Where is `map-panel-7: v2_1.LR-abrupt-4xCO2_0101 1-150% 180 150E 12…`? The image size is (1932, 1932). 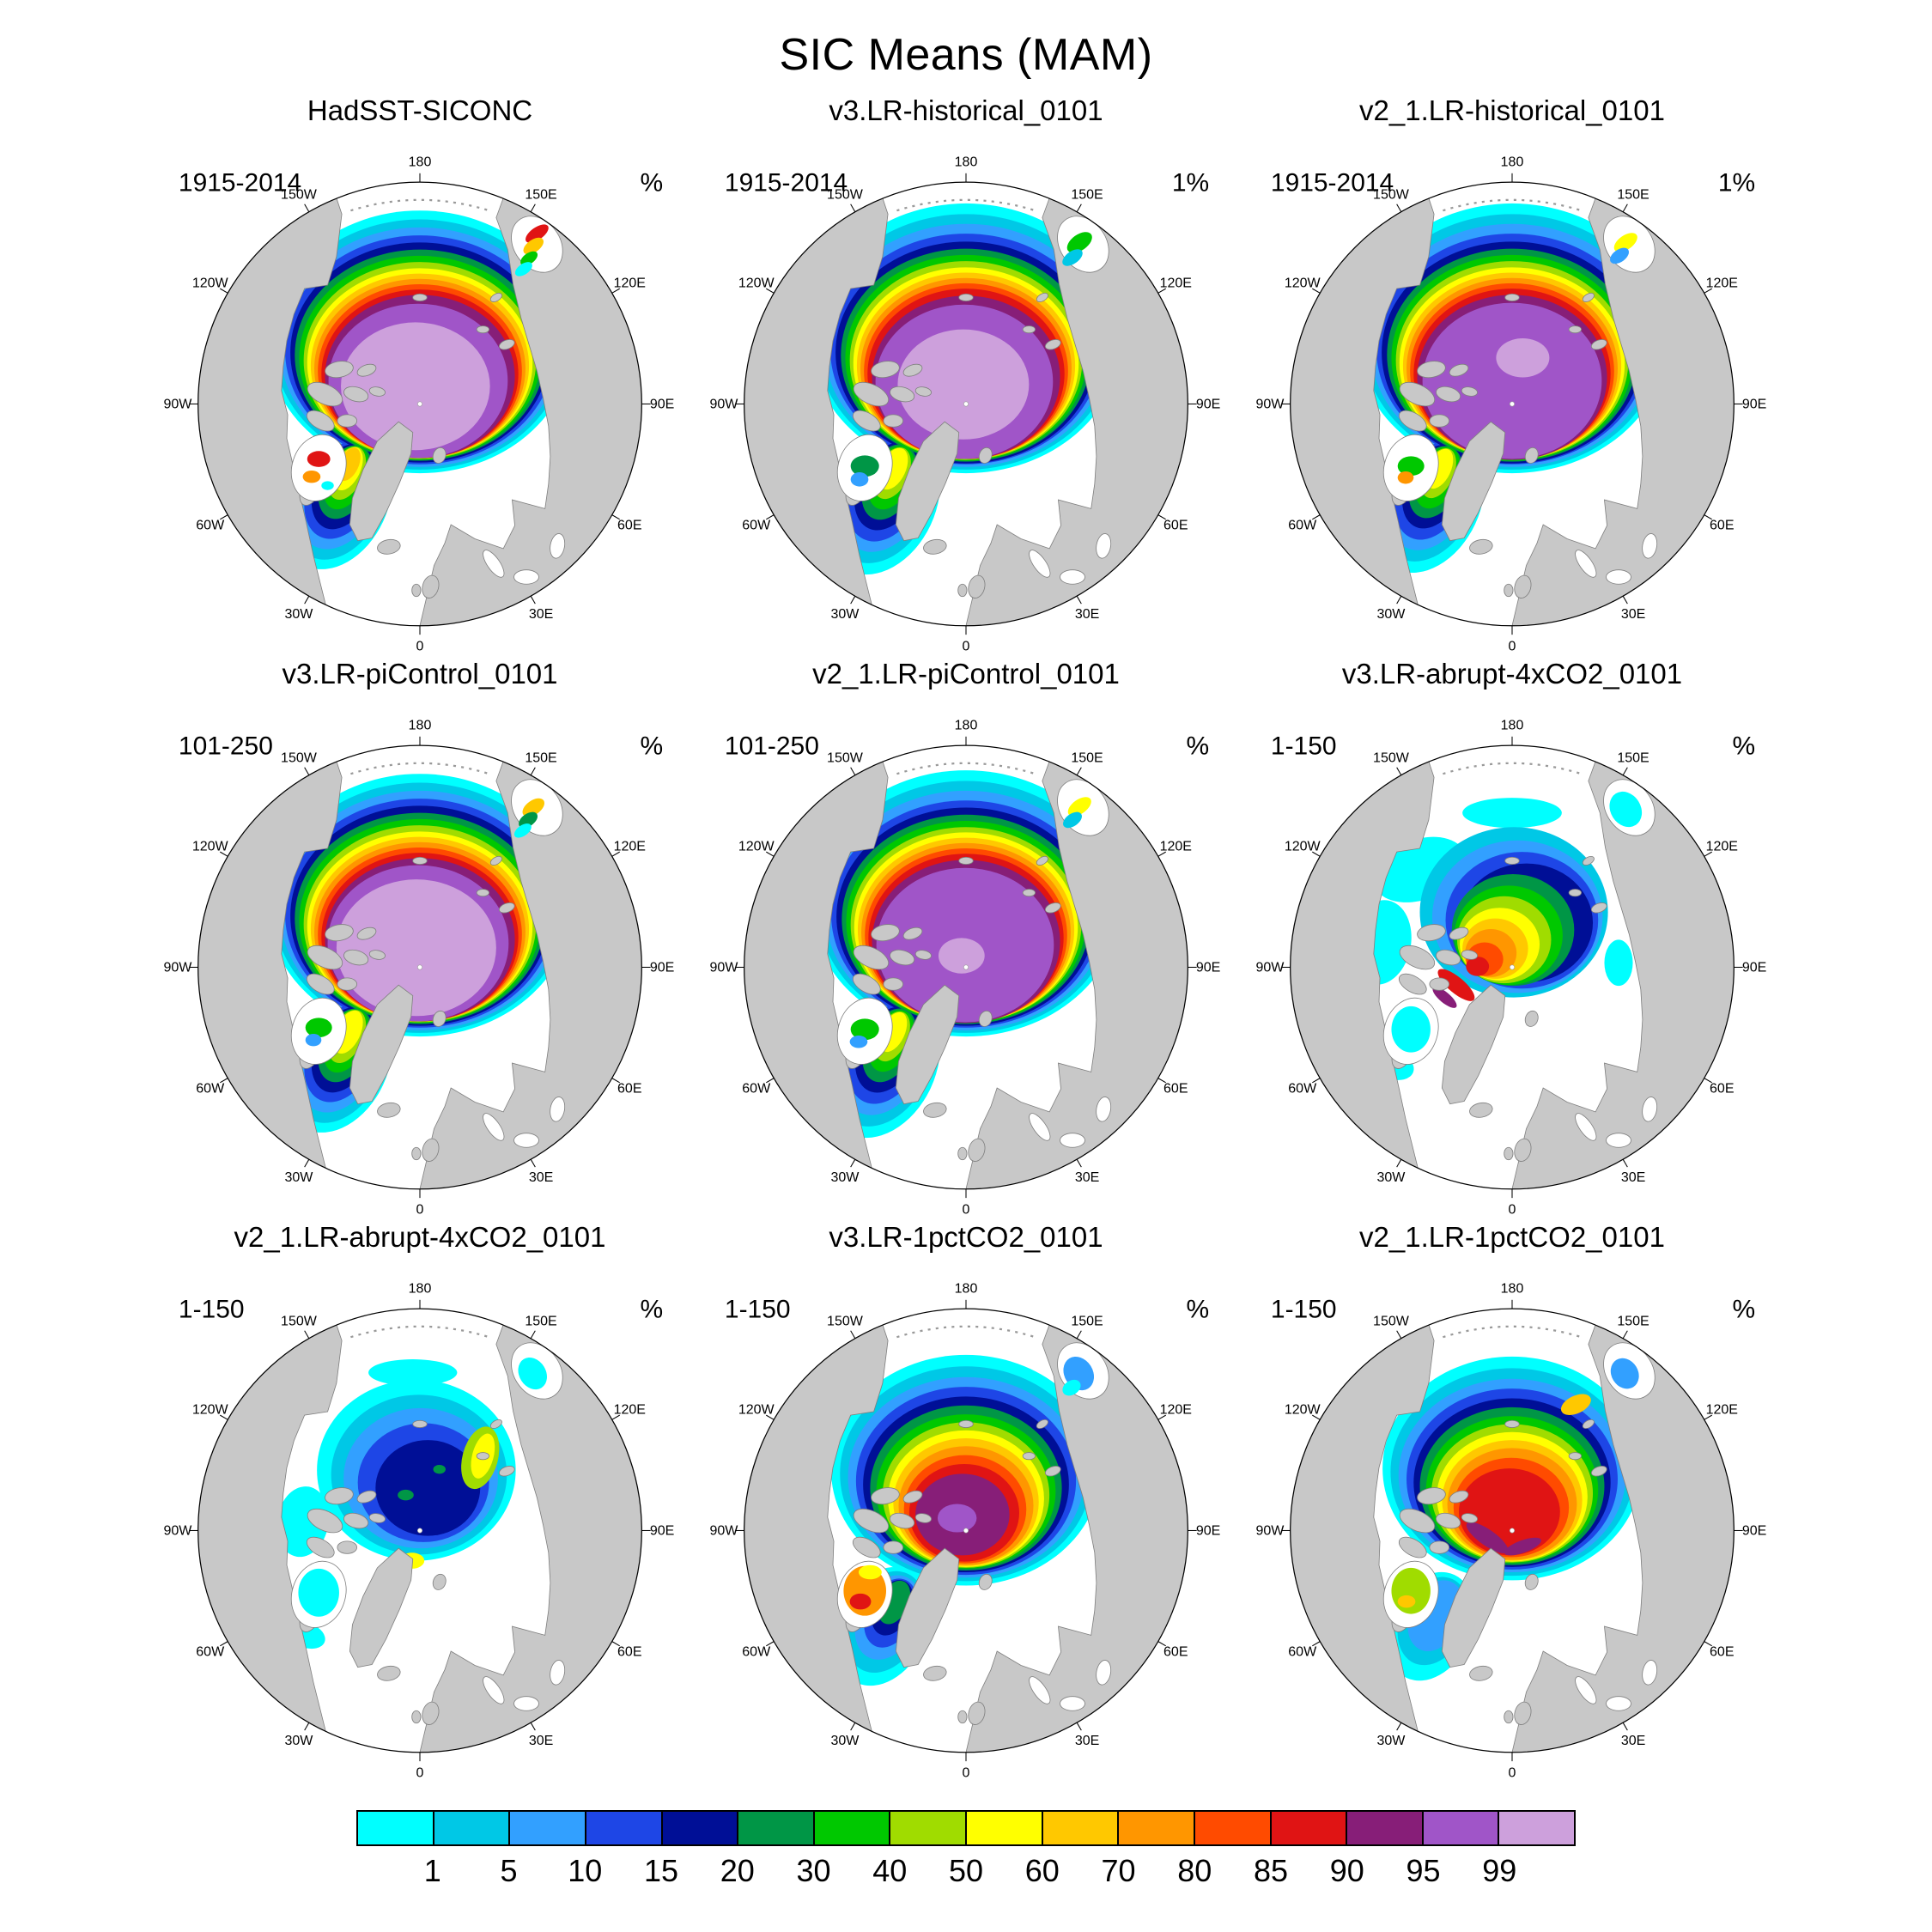 map-panel-7: v2_1.LR-abrupt-4xCO2_0101 1-150% 180 150E 12… is located at coordinates (420, 1500).